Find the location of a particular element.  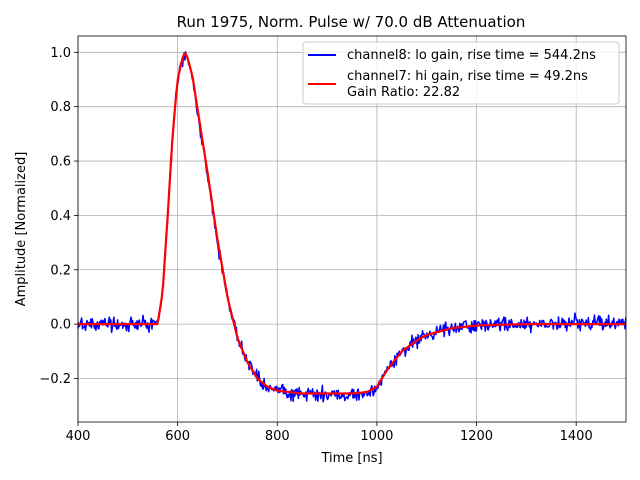

y-tick-label: −0.2 is located at coordinates (55, 379).